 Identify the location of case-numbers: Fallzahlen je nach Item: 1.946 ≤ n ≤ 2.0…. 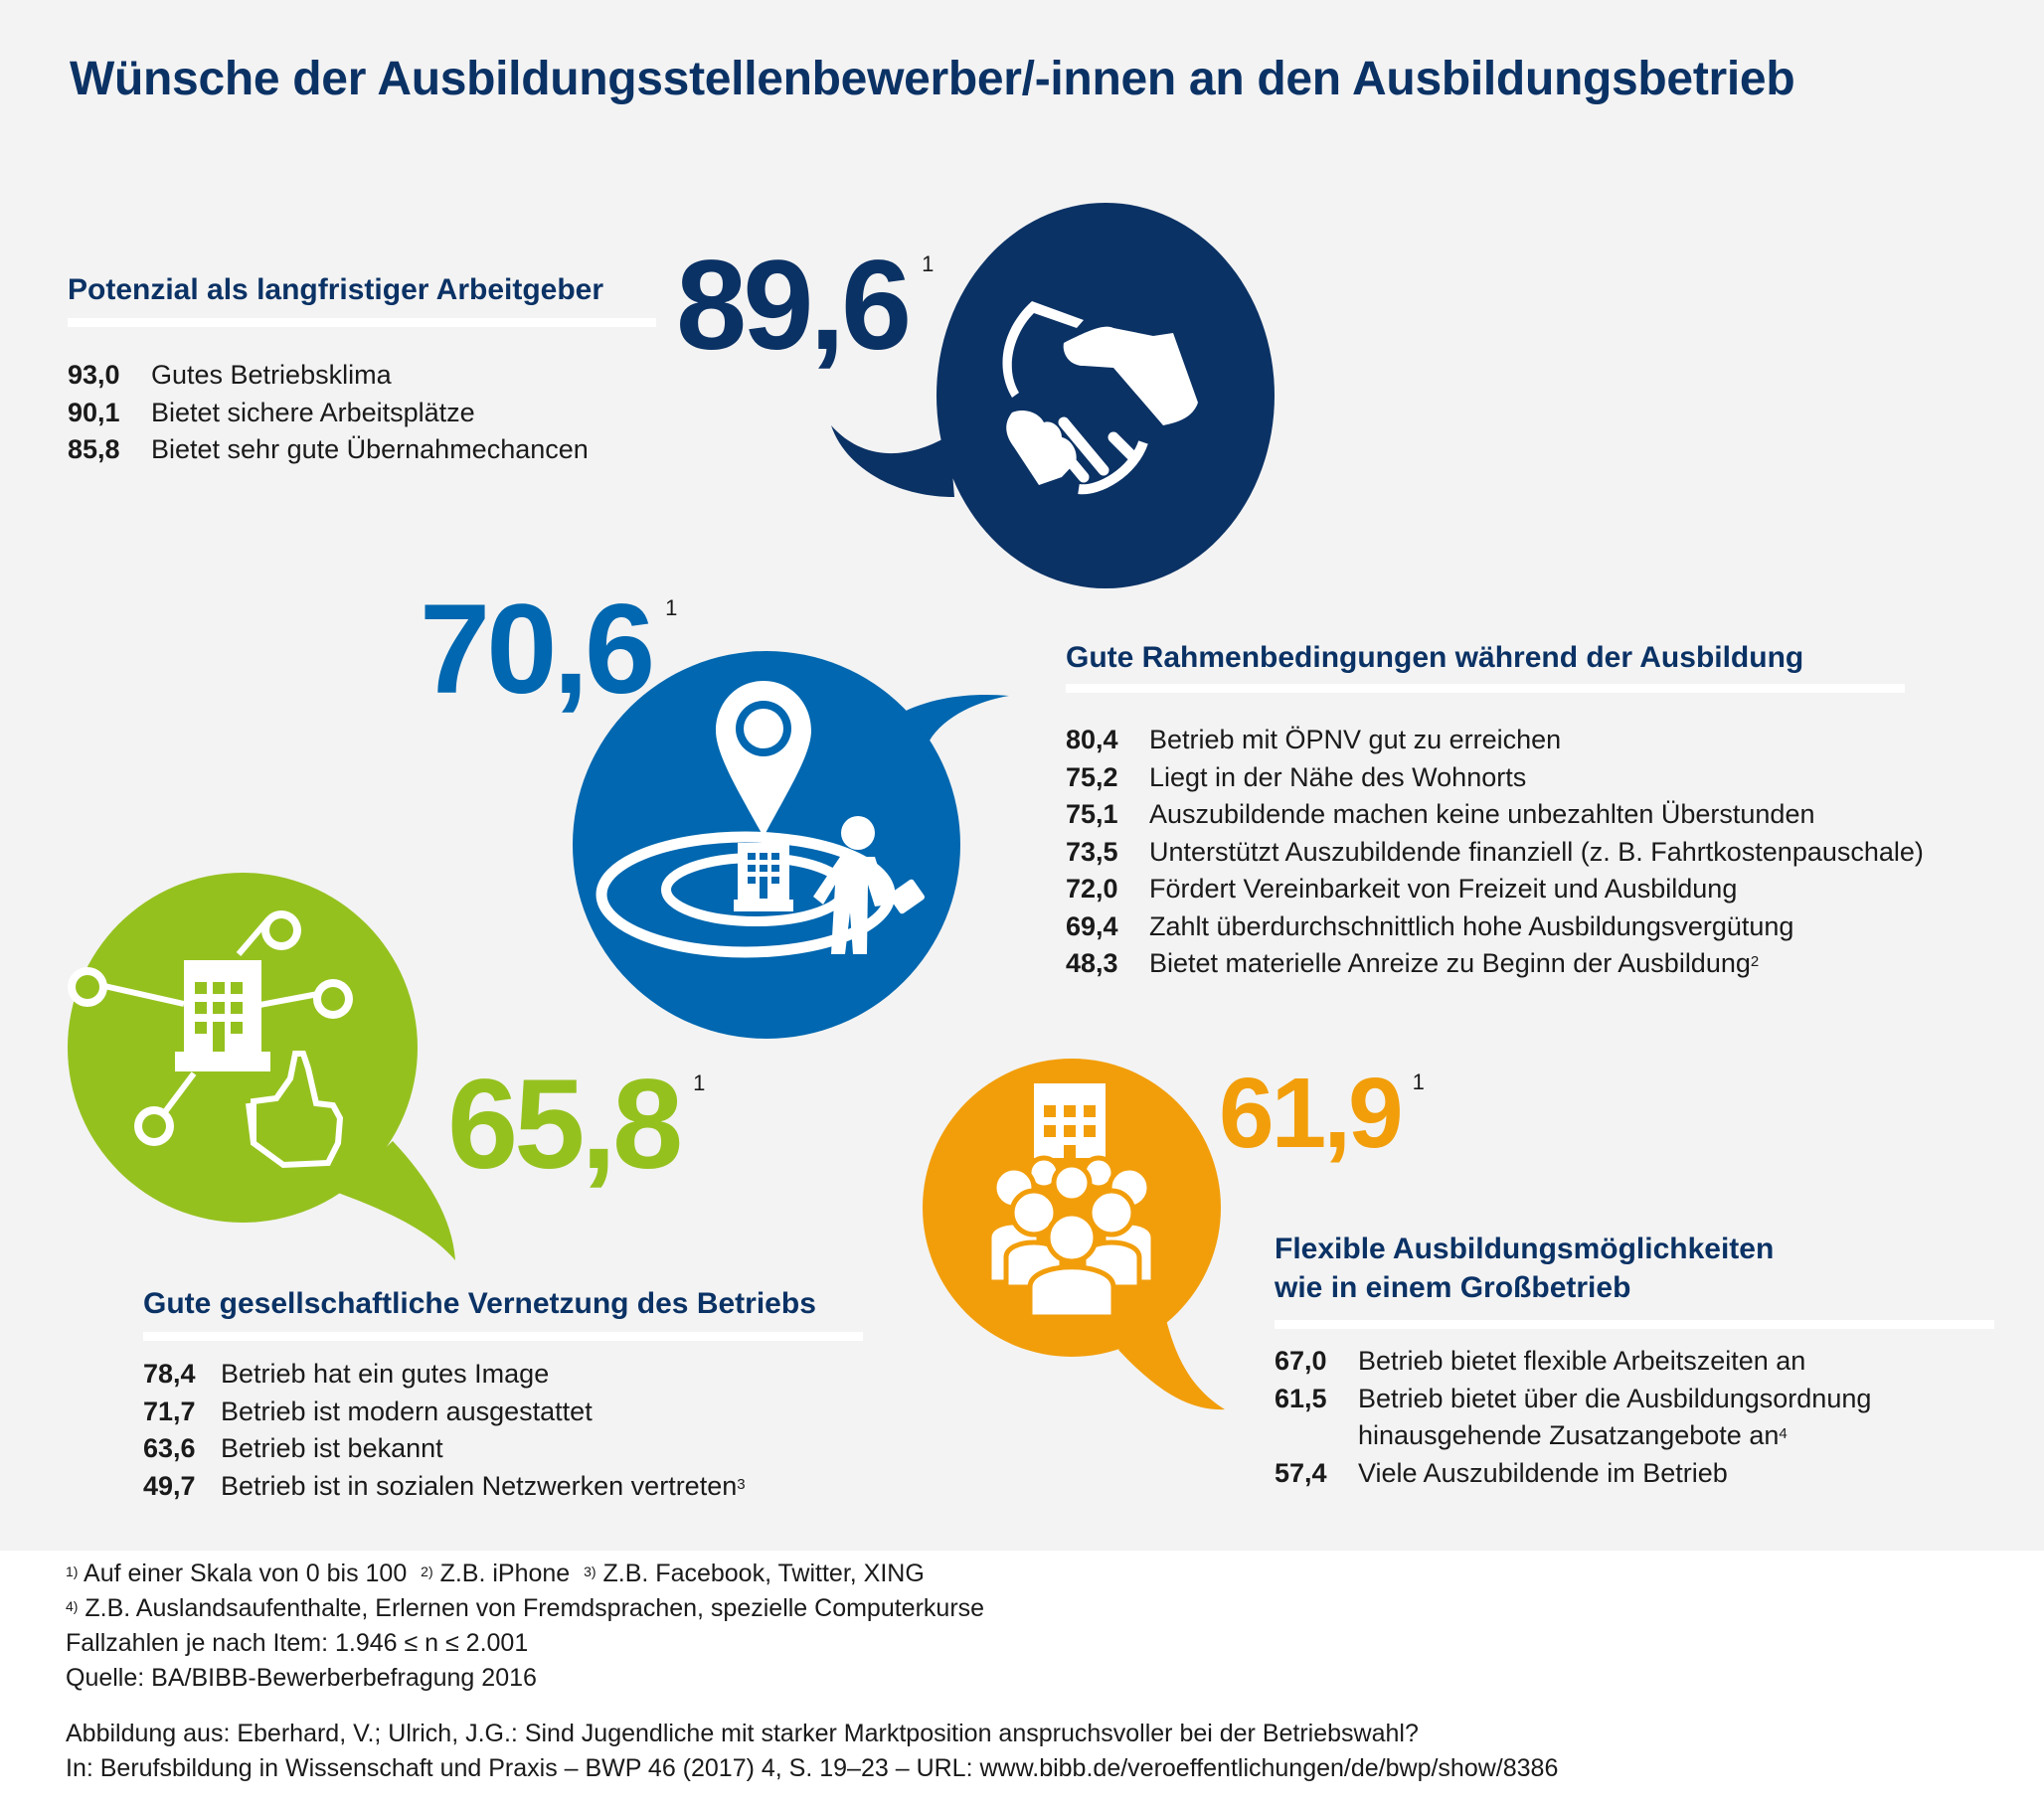
(297, 1643).